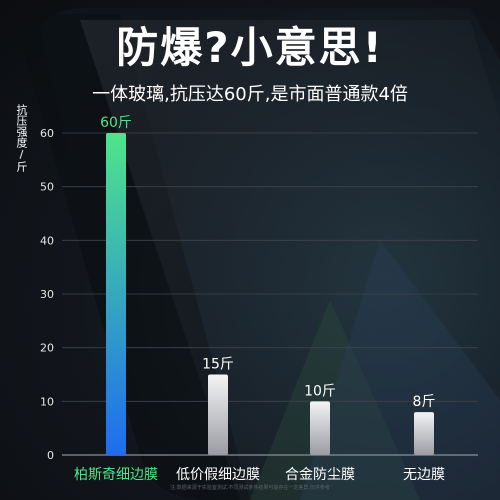 The image size is (500, 500). I want to click on y-tick-label: 50, so click(47, 187).